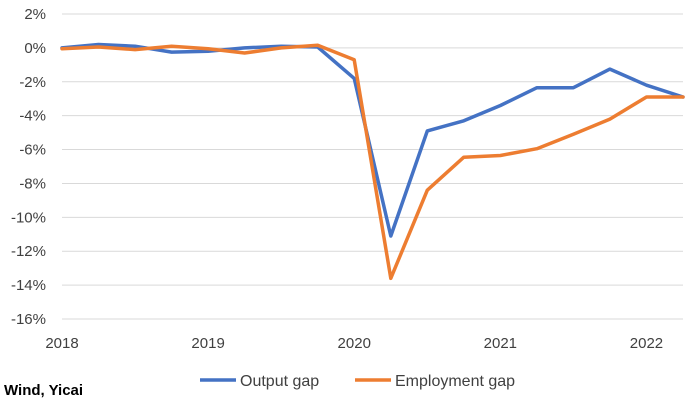 The width and height of the screenshot is (691, 401). What do you see at coordinates (28, 251) in the screenshot?
I see `y-tick-label: -12%` at bounding box center [28, 251].